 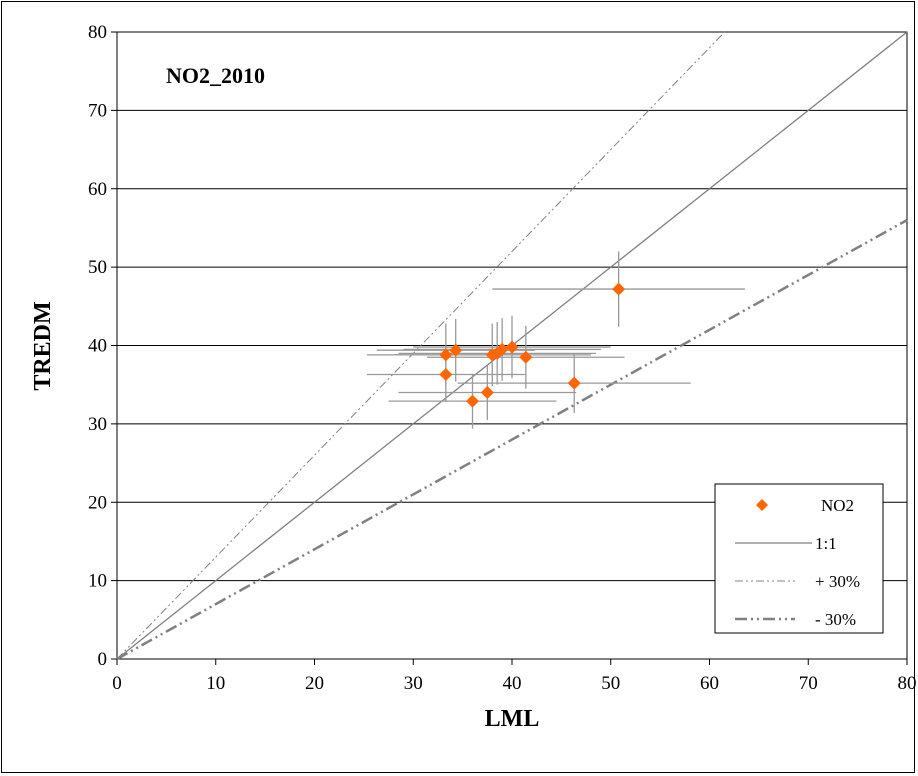 What do you see at coordinates (907, 683) in the screenshot?
I see `x-tick-label: 80` at bounding box center [907, 683].